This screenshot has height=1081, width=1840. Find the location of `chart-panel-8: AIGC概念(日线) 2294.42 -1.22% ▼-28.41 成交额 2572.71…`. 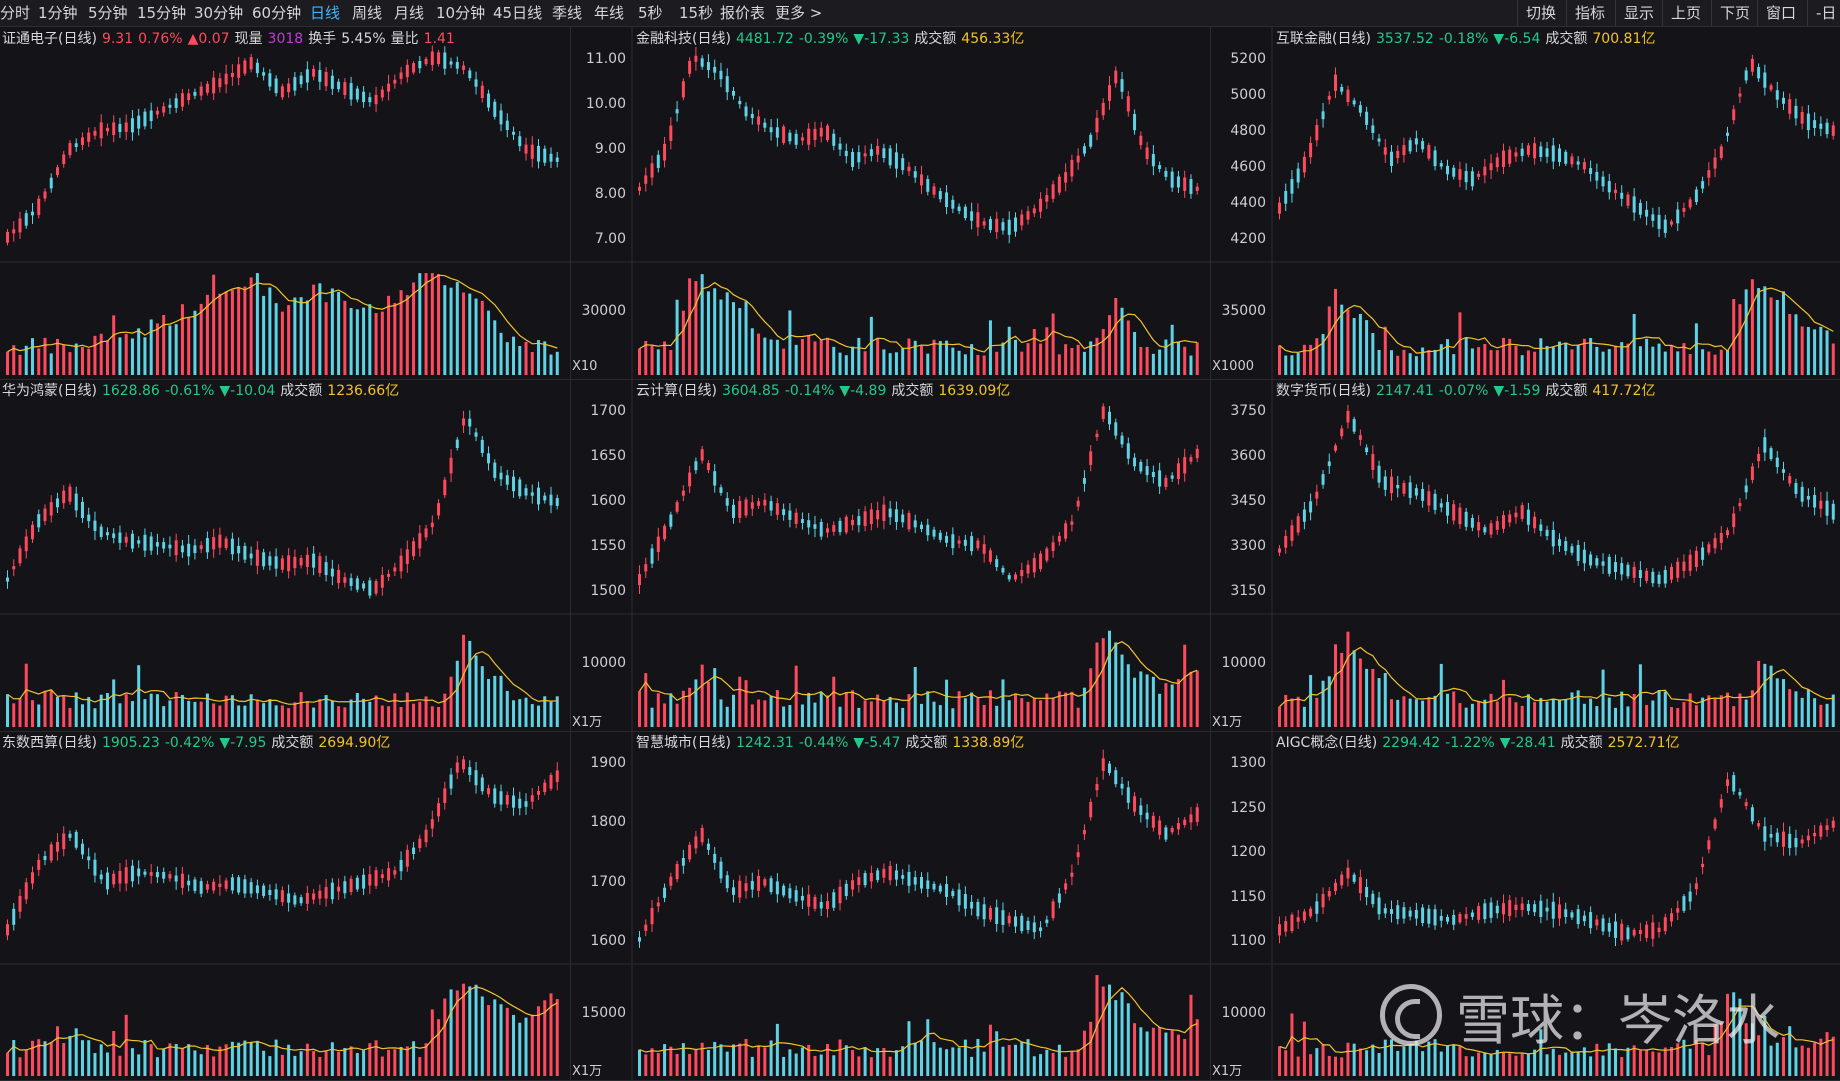

chart-panel-8: AIGC概念(日线) 2294.42 -1.22% ▼-28.41 成交额 2572.71… is located at coordinates (1525, 906).